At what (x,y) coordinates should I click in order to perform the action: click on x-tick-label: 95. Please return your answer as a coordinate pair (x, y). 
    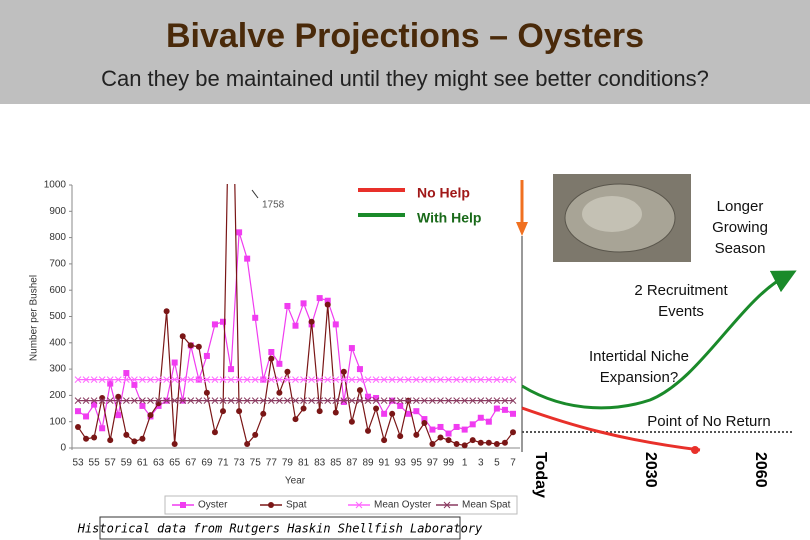
    Looking at the image, I should click on (417, 463).